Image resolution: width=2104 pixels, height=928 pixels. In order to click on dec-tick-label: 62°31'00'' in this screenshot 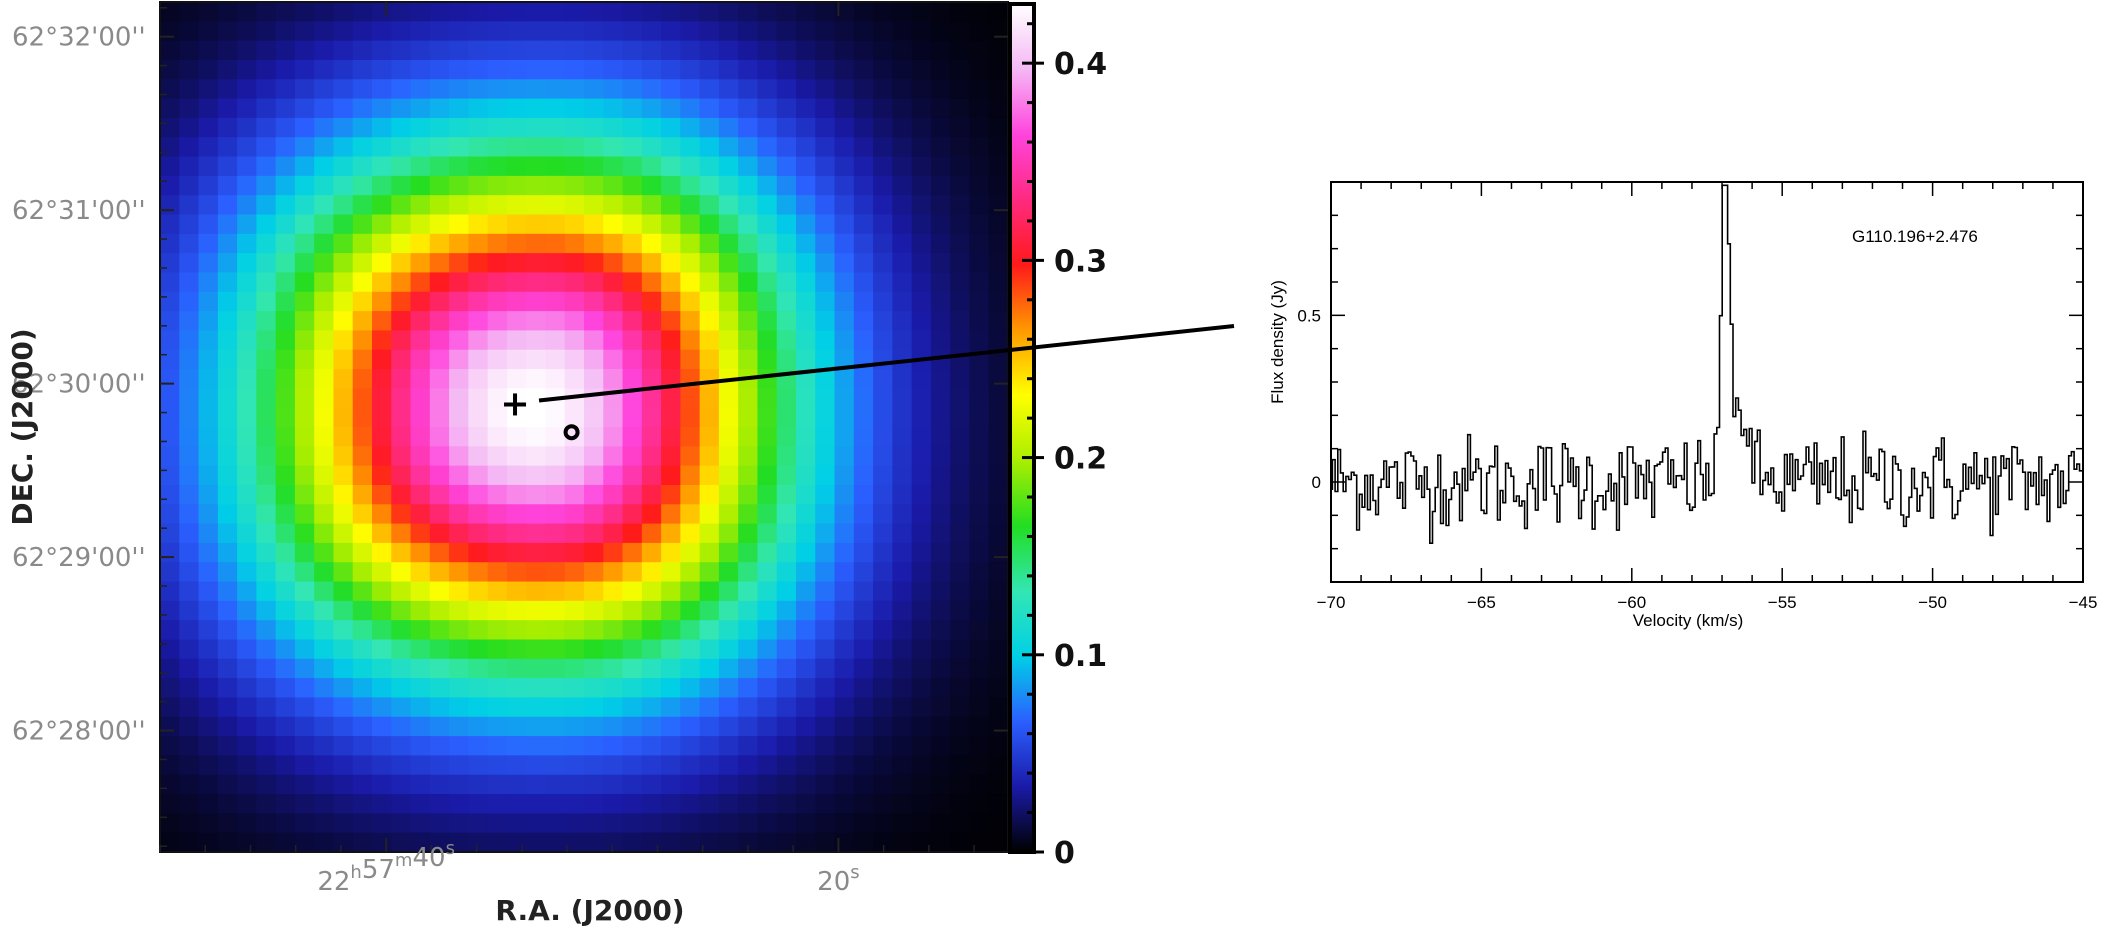, I will do `click(79, 211)`.